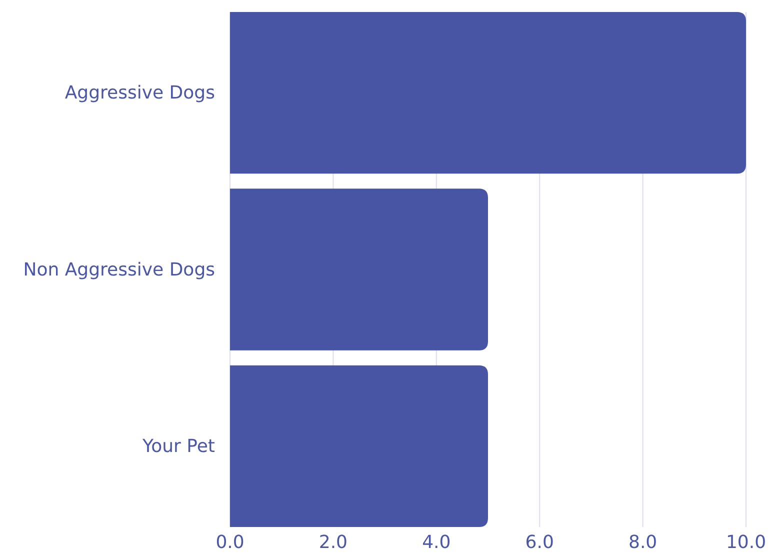 Image resolution: width=769 pixels, height=555 pixels. What do you see at coordinates (139, 93) in the screenshot?
I see `y-tick-label: Aggressive Dogs` at bounding box center [139, 93].